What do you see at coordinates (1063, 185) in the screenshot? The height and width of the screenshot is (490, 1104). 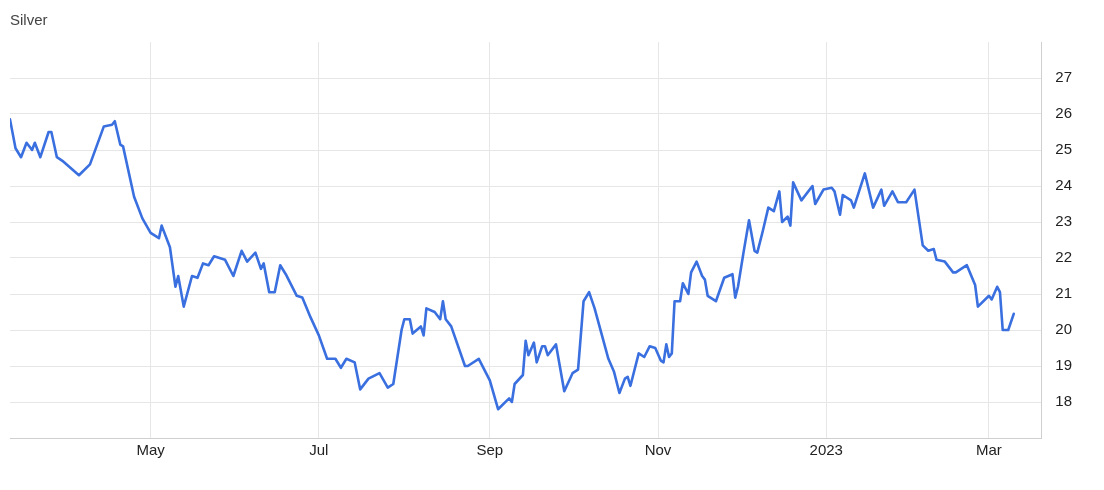 I see `y-tick-label: 24` at bounding box center [1063, 185].